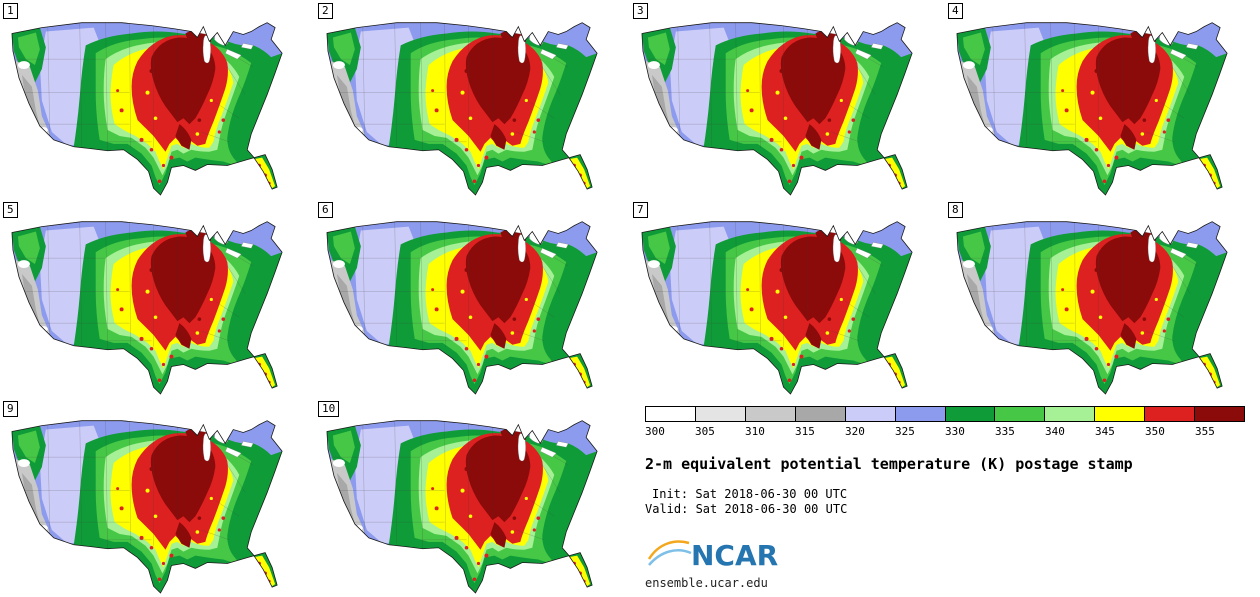 The height and width of the screenshot is (597, 1260). Describe the element at coordinates (1105, 431) in the screenshot. I see `colorbar-tick-label: 345` at that location.